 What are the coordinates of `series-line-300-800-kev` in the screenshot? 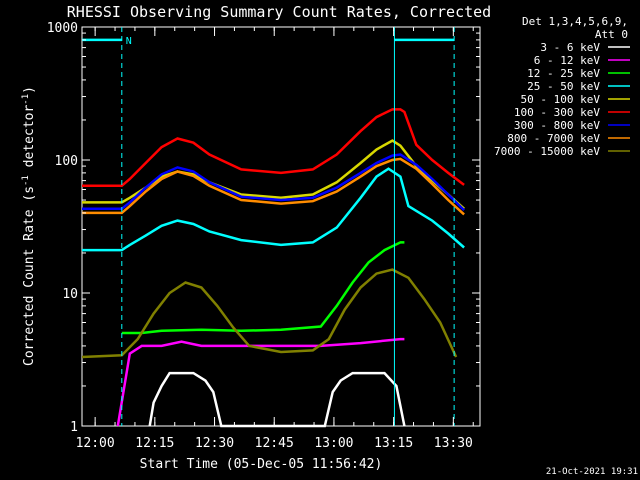 It's located at (273, 182).